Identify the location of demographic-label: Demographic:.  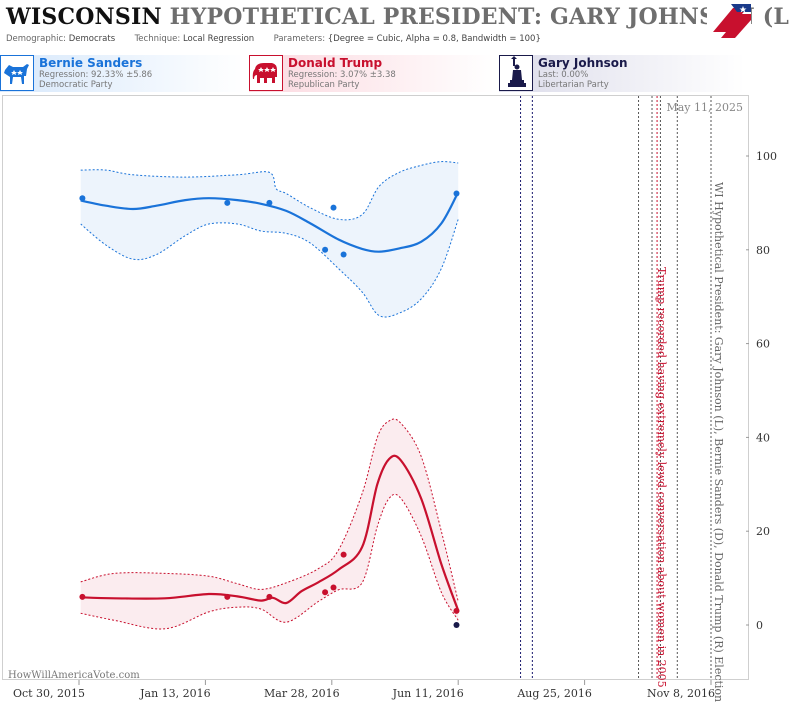
(36, 39).